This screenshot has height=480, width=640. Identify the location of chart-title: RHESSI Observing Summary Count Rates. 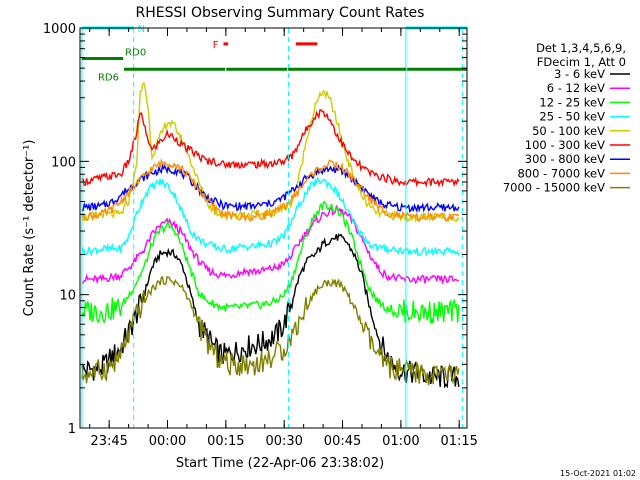
(280, 13).